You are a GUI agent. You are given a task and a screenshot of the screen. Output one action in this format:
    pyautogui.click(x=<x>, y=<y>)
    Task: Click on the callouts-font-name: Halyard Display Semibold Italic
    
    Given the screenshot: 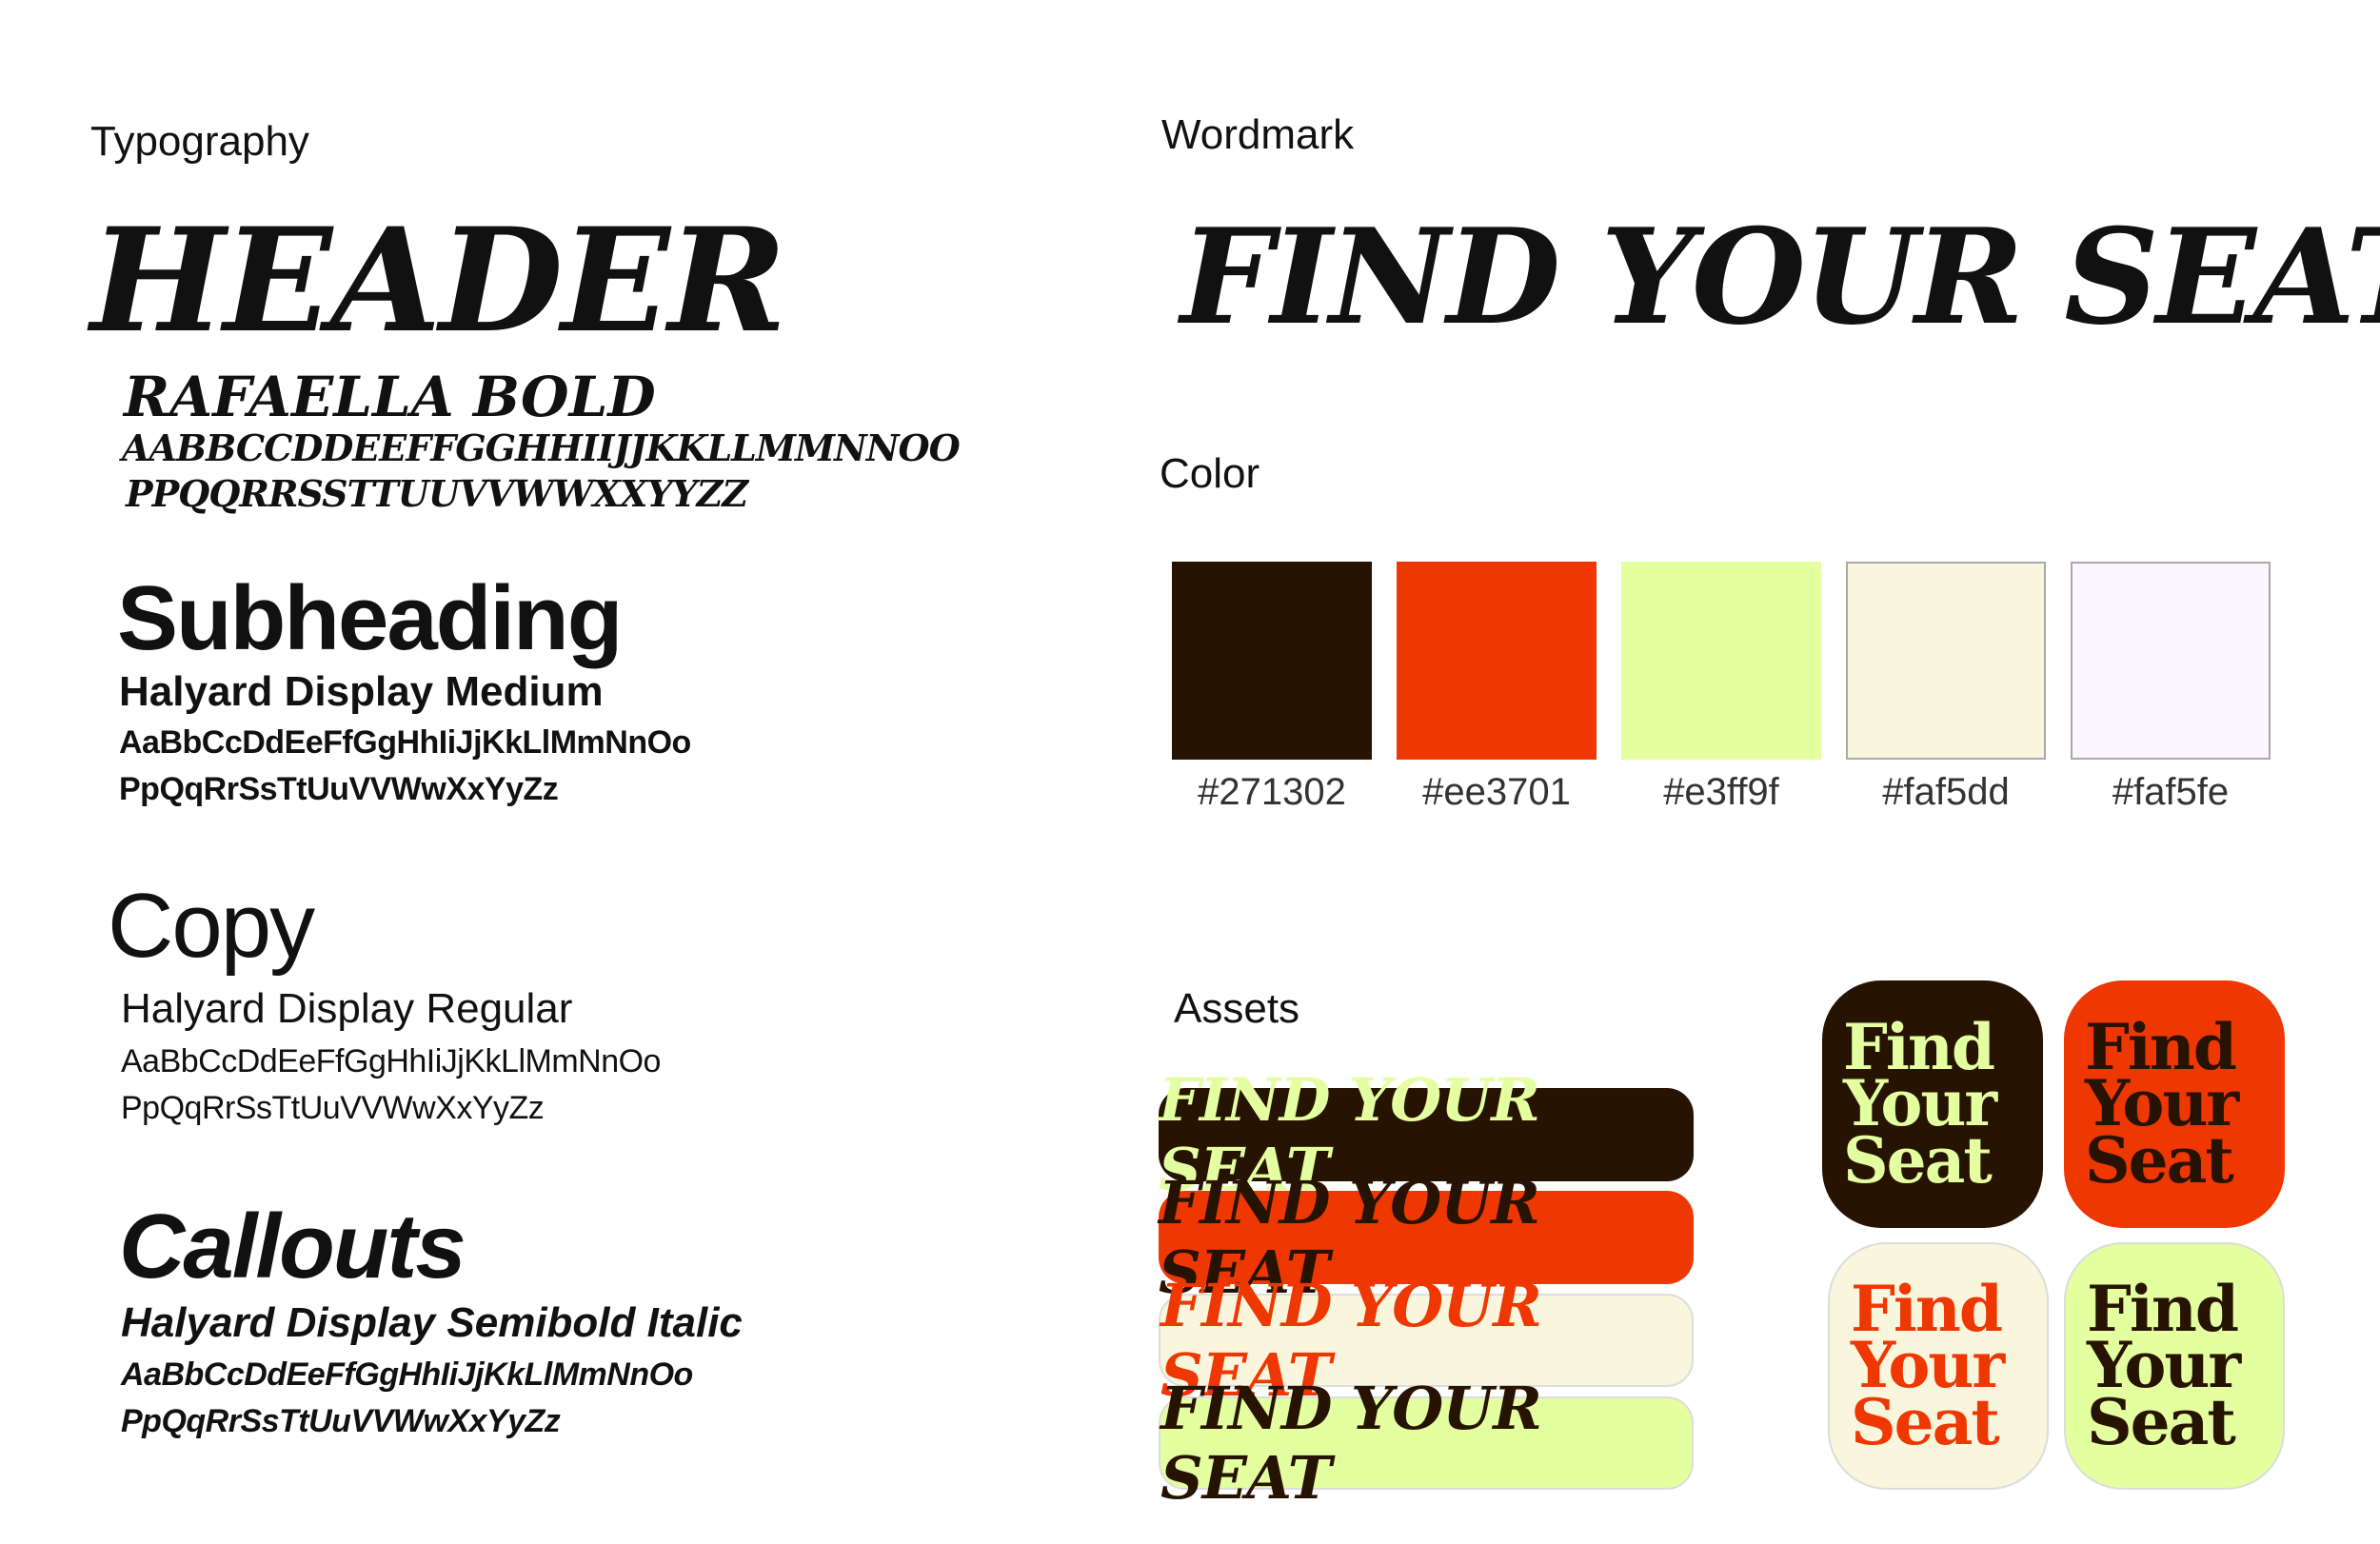 What is the action you would take?
    pyautogui.click(x=432, y=1322)
    